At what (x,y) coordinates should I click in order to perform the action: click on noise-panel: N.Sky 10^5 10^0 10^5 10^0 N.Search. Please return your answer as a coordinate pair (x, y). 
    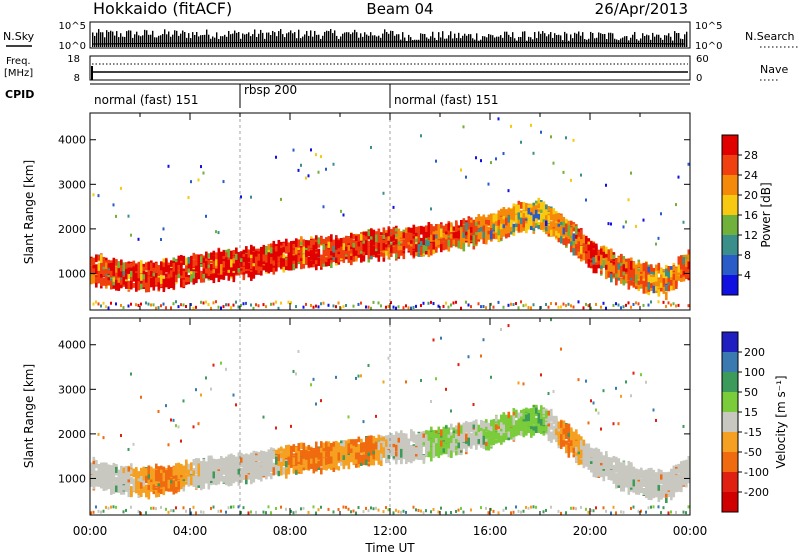
    Looking at the image, I should click on (400, 36).